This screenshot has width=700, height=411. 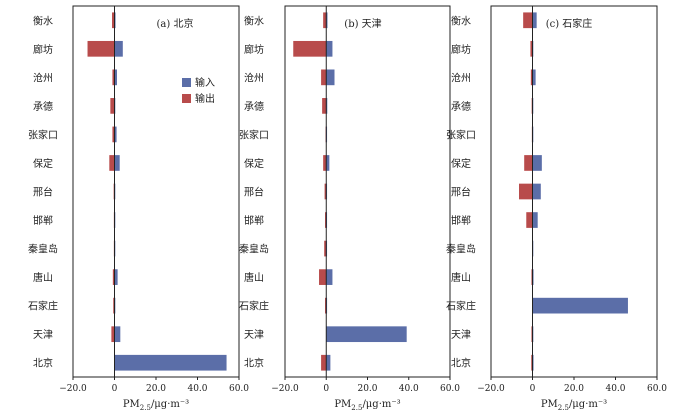 What do you see at coordinates (186, 98) in the screenshot?
I see `legend-output-swatch` at bounding box center [186, 98].